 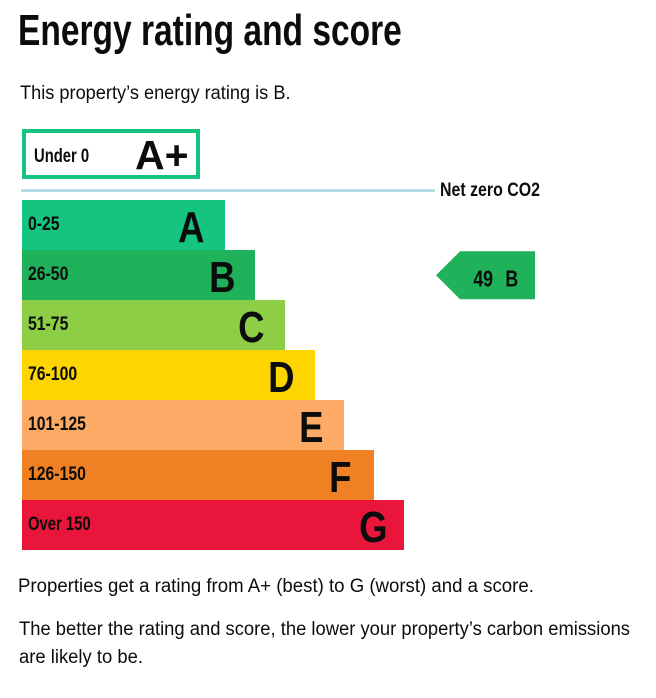 What do you see at coordinates (483, 279) in the screenshot?
I see `svg-text: 49` at bounding box center [483, 279].